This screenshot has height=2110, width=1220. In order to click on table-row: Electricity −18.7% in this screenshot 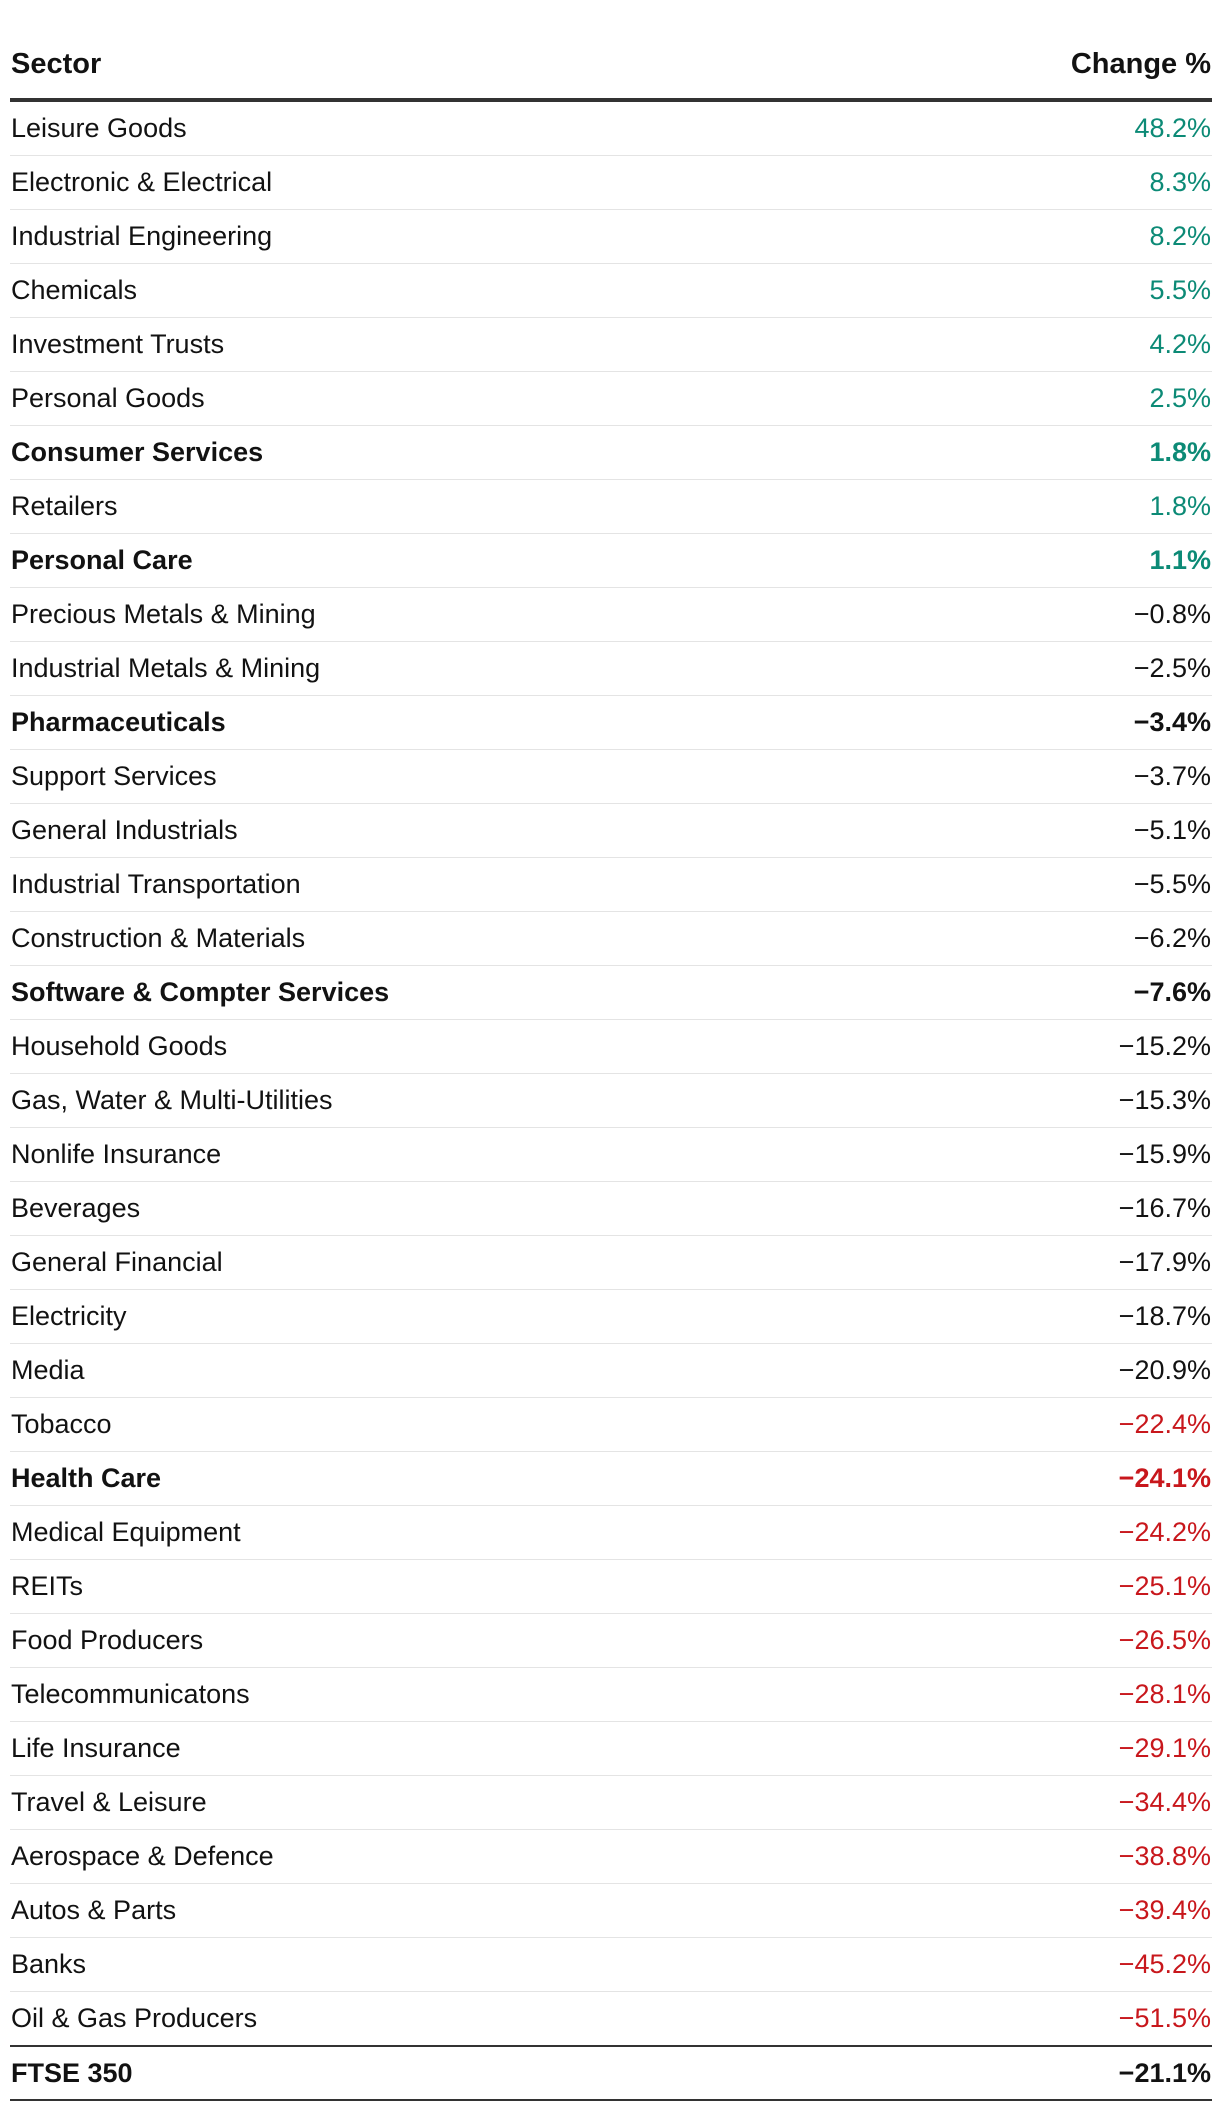, I will do `click(611, 1316)`.